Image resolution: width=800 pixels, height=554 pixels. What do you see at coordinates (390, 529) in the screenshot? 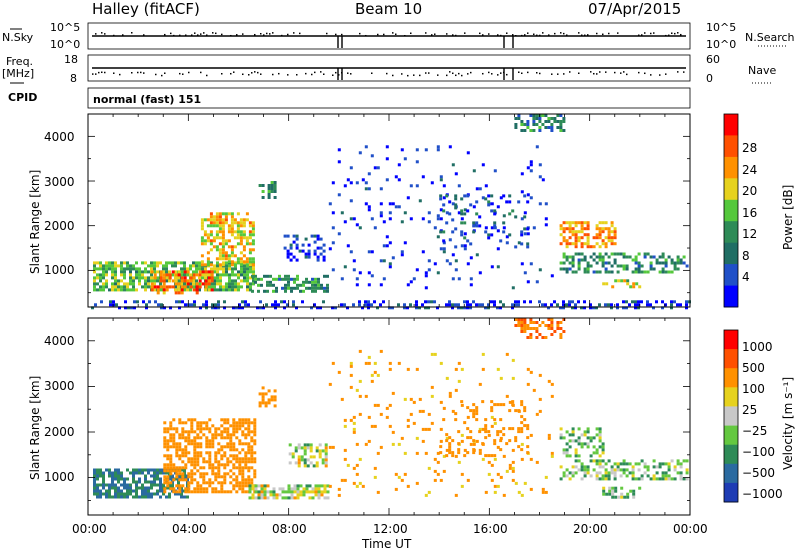
I see `xtick-1200: 12:00` at bounding box center [390, 529].